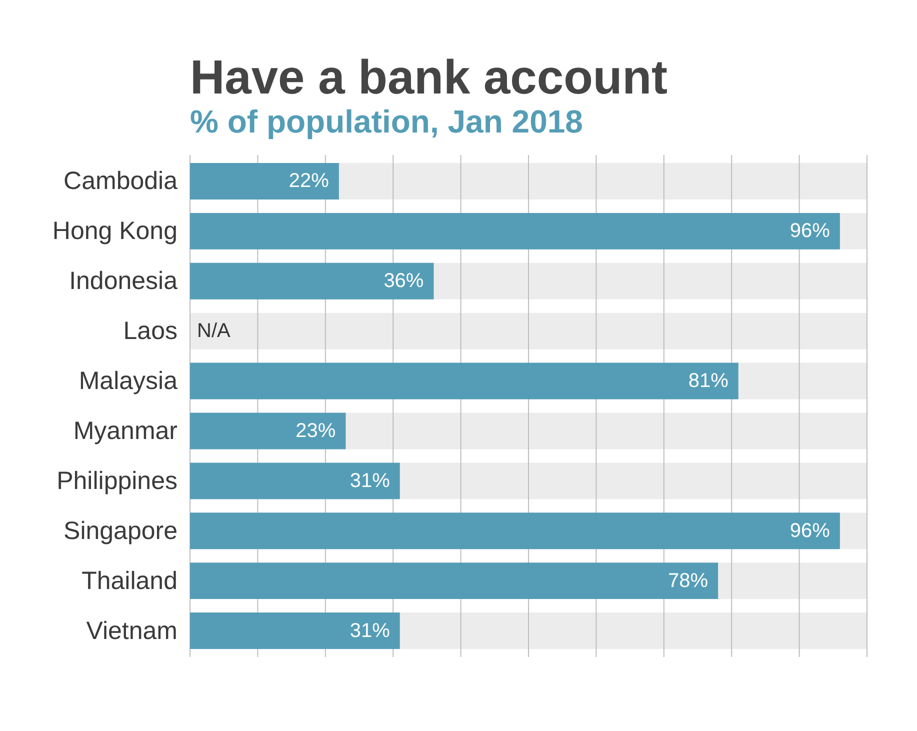 This screenshot has width=917, height=731. I want to click on data-label: 81%, so click(708, 381).